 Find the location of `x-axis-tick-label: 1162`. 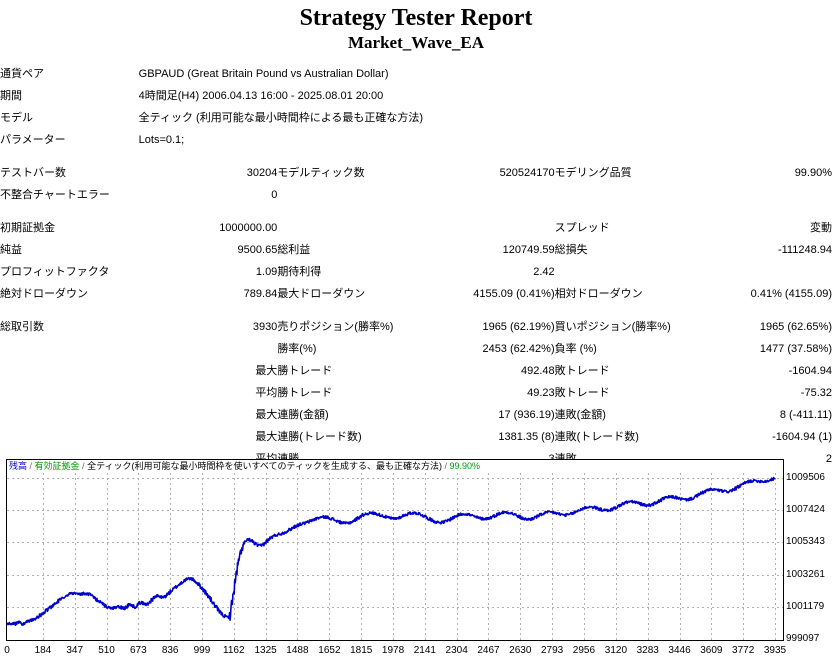

x-axis-tick-label: 1162 is located at coordinates (234, 650).